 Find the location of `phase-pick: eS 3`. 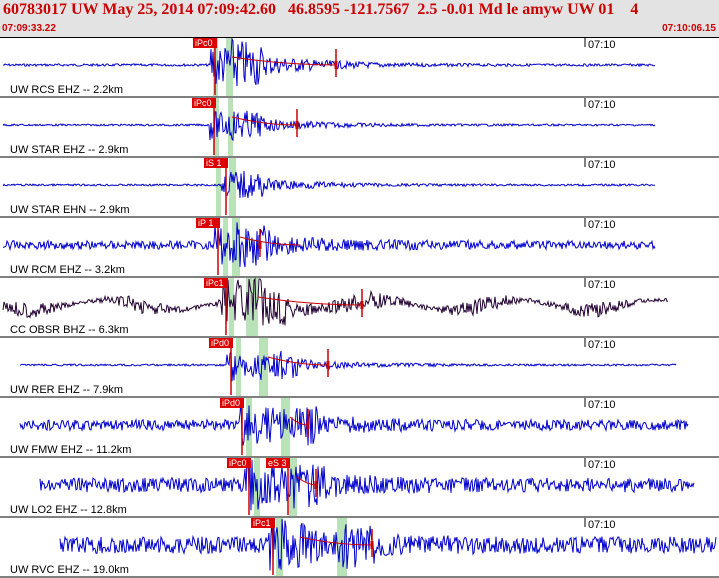

phase-pick: eS 3 is located at coordinates (278, 486).